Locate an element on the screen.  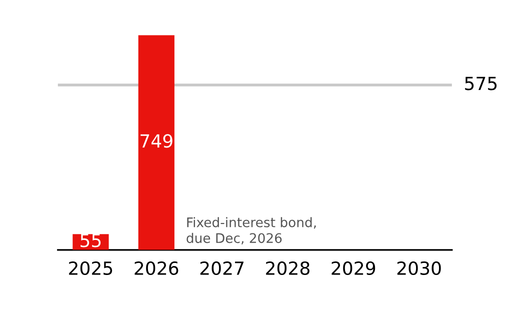
x-tick-label: 2028 is located at coordinates (288, 268).